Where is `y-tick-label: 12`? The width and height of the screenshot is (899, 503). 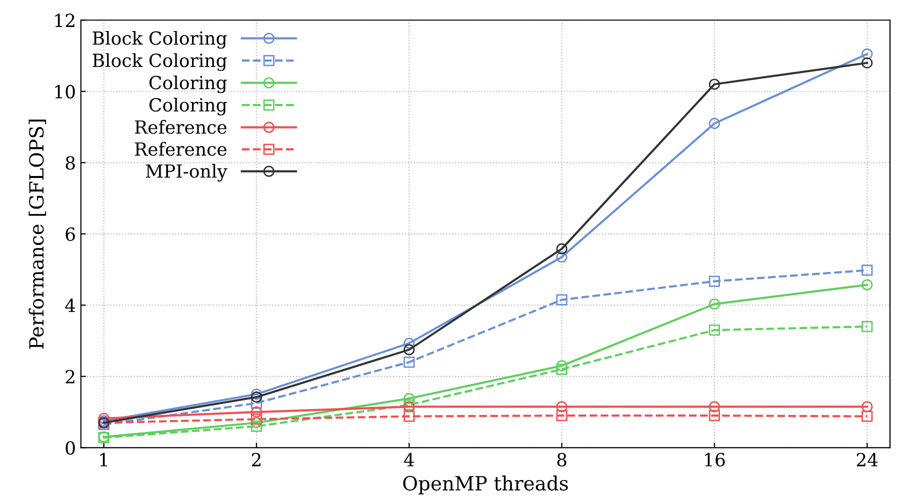 y-tick-label: 12 is located at coordinates (64, 20).